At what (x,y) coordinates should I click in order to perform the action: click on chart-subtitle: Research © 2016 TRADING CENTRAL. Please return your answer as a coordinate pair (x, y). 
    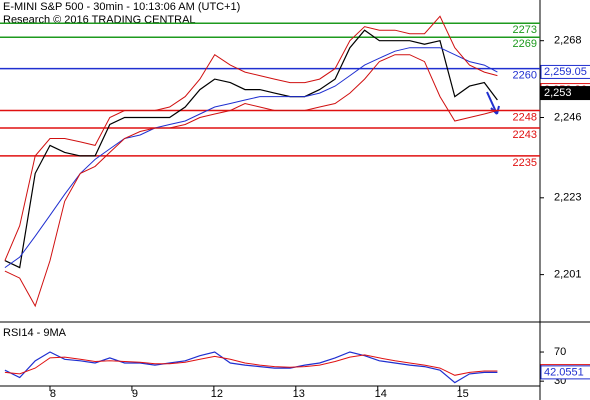
    Looking at the image, I should click on (99, 20).